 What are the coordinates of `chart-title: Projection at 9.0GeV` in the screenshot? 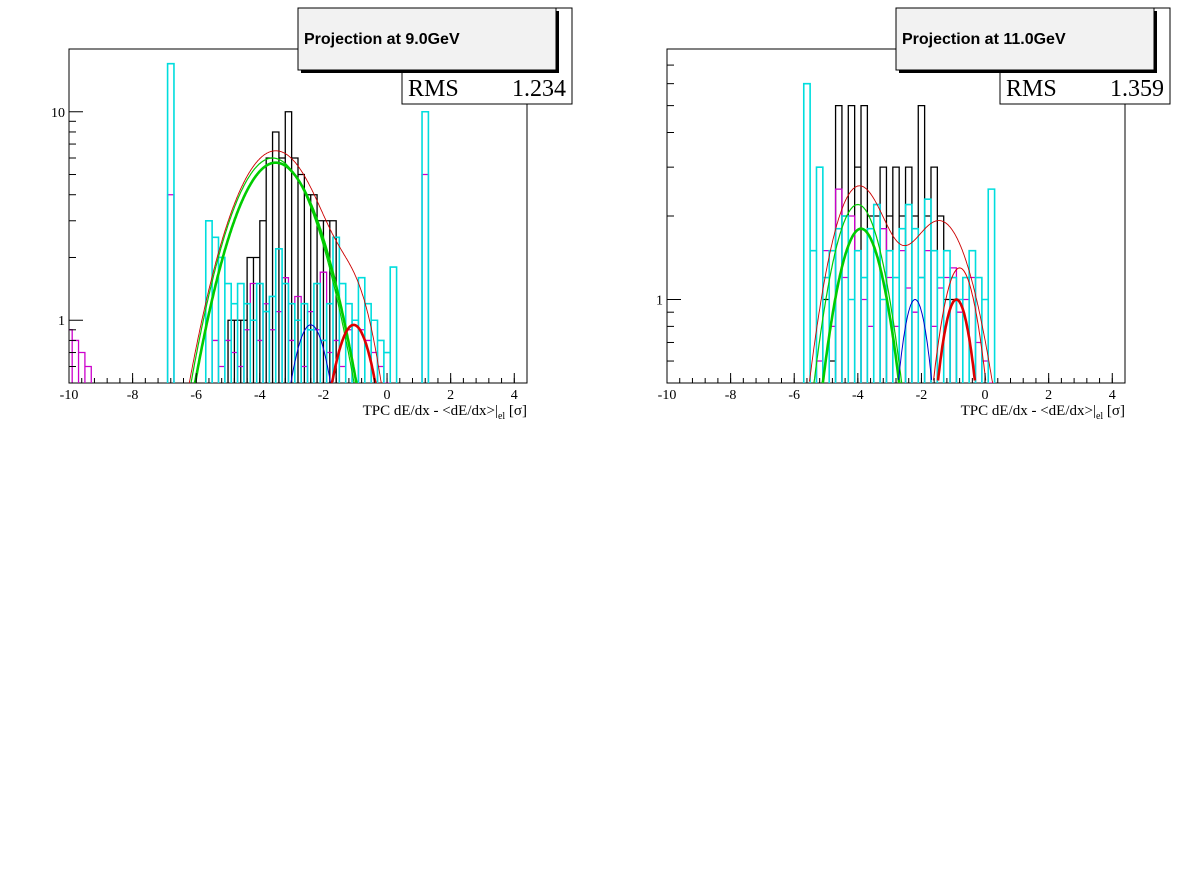 It's located at (382, 39).